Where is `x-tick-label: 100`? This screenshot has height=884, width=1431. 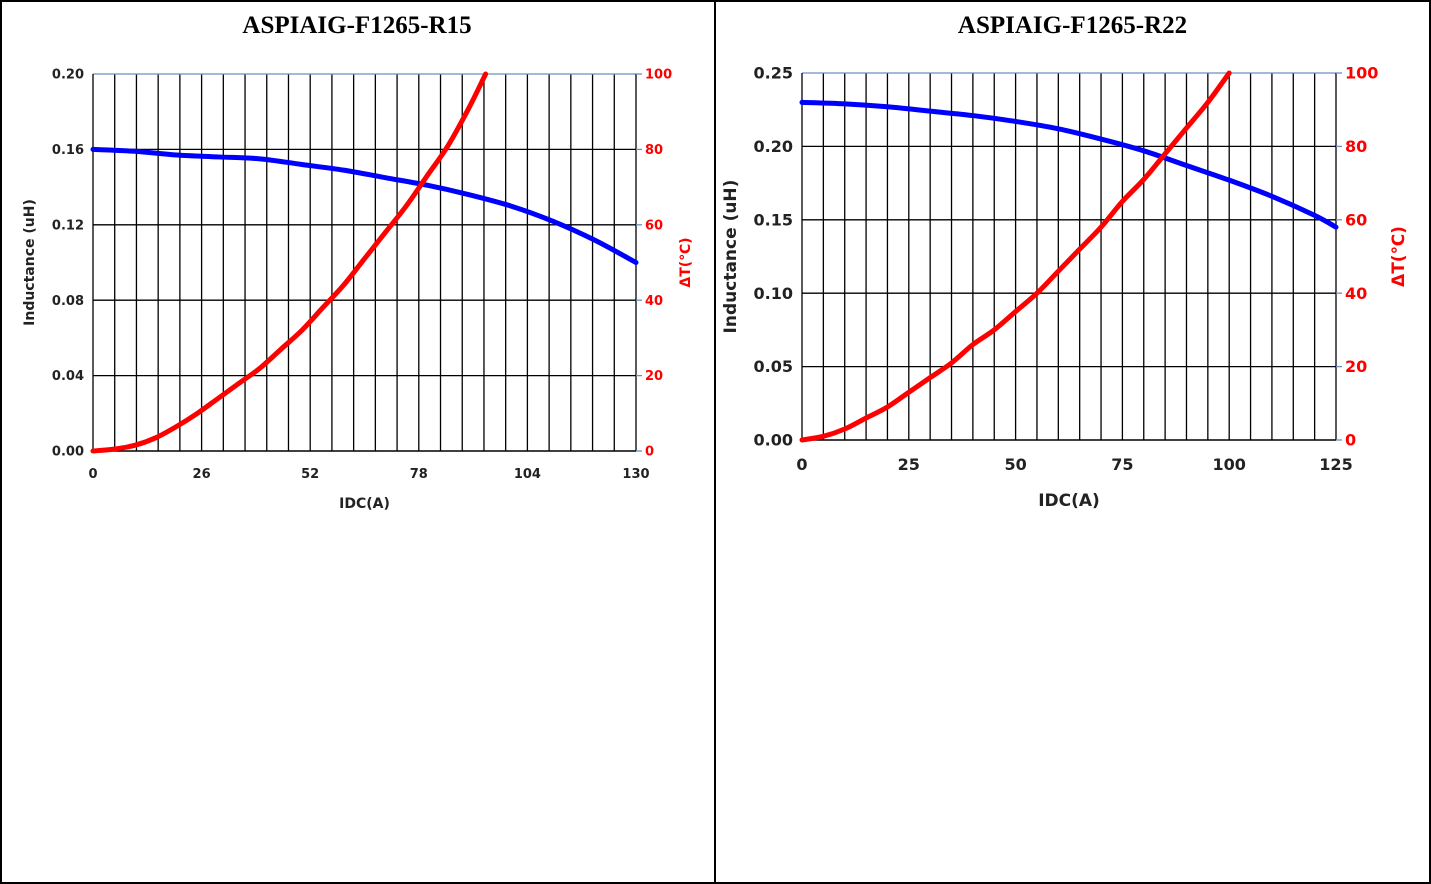 x-tick-label: 100 is located at coordinates (1228, 464).